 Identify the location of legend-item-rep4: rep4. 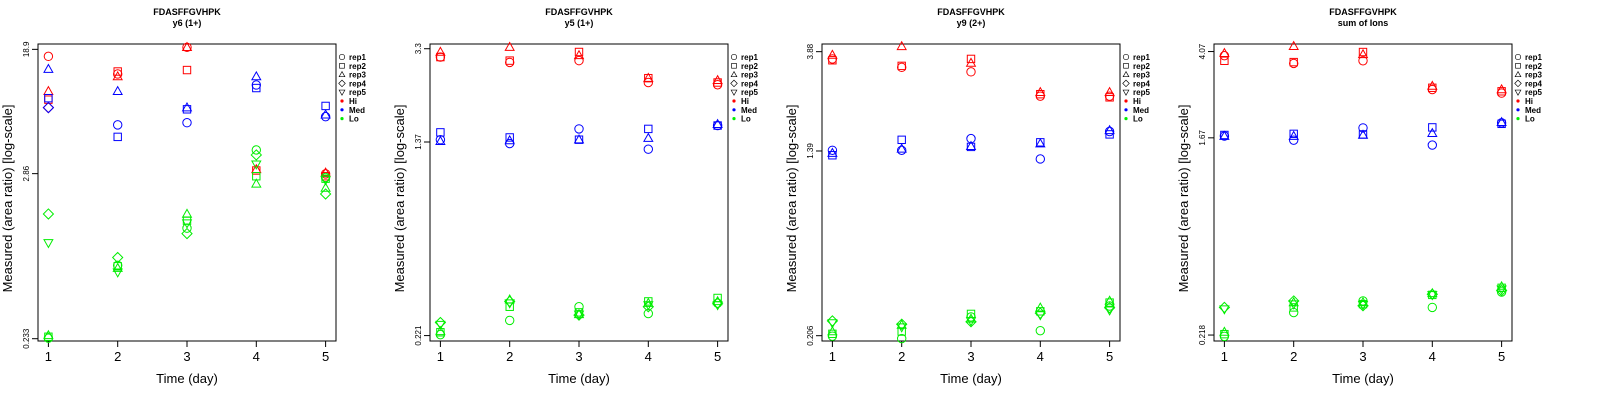
(352, 83).